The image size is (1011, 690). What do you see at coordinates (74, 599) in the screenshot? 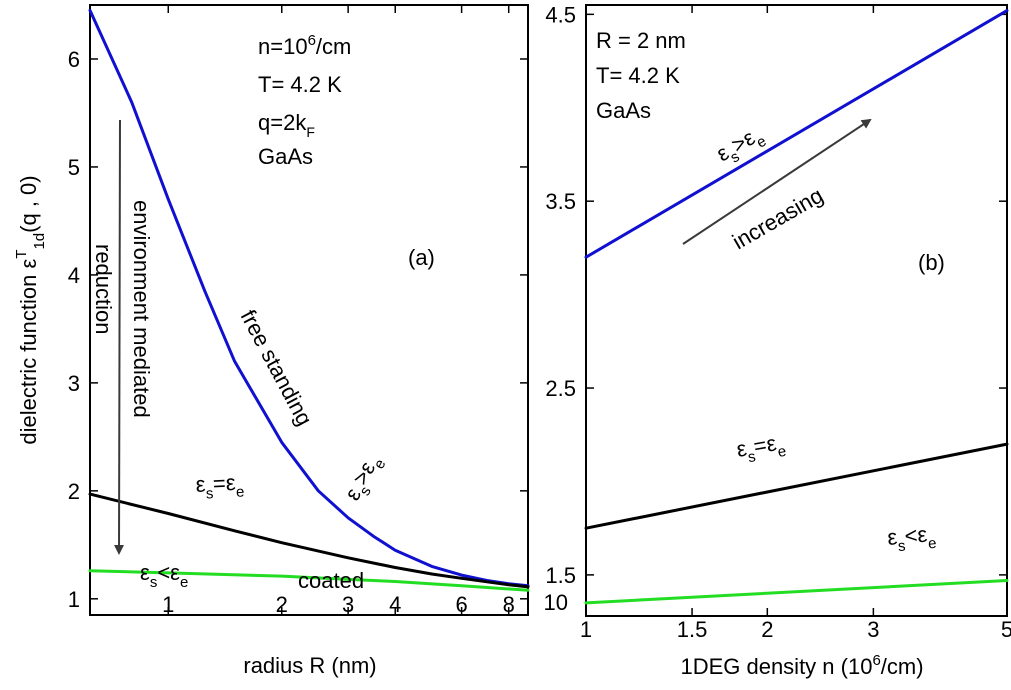
I see `panel-a-ytick-label: 1` at bounding box center [74, 599].